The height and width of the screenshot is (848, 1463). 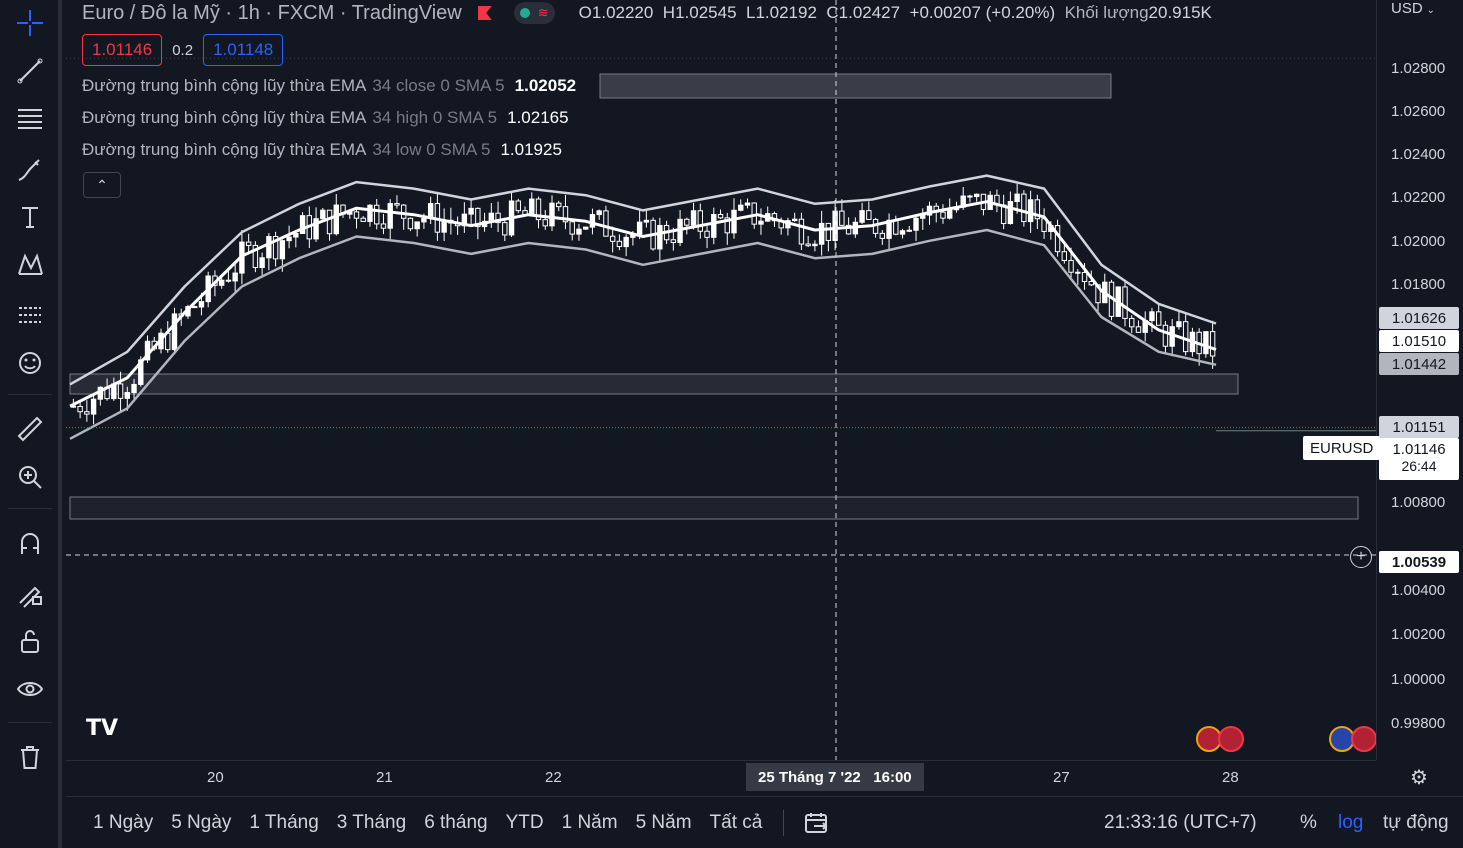 I want to click on ema-close-label: 1.01510, so click(x=1419, y=341).